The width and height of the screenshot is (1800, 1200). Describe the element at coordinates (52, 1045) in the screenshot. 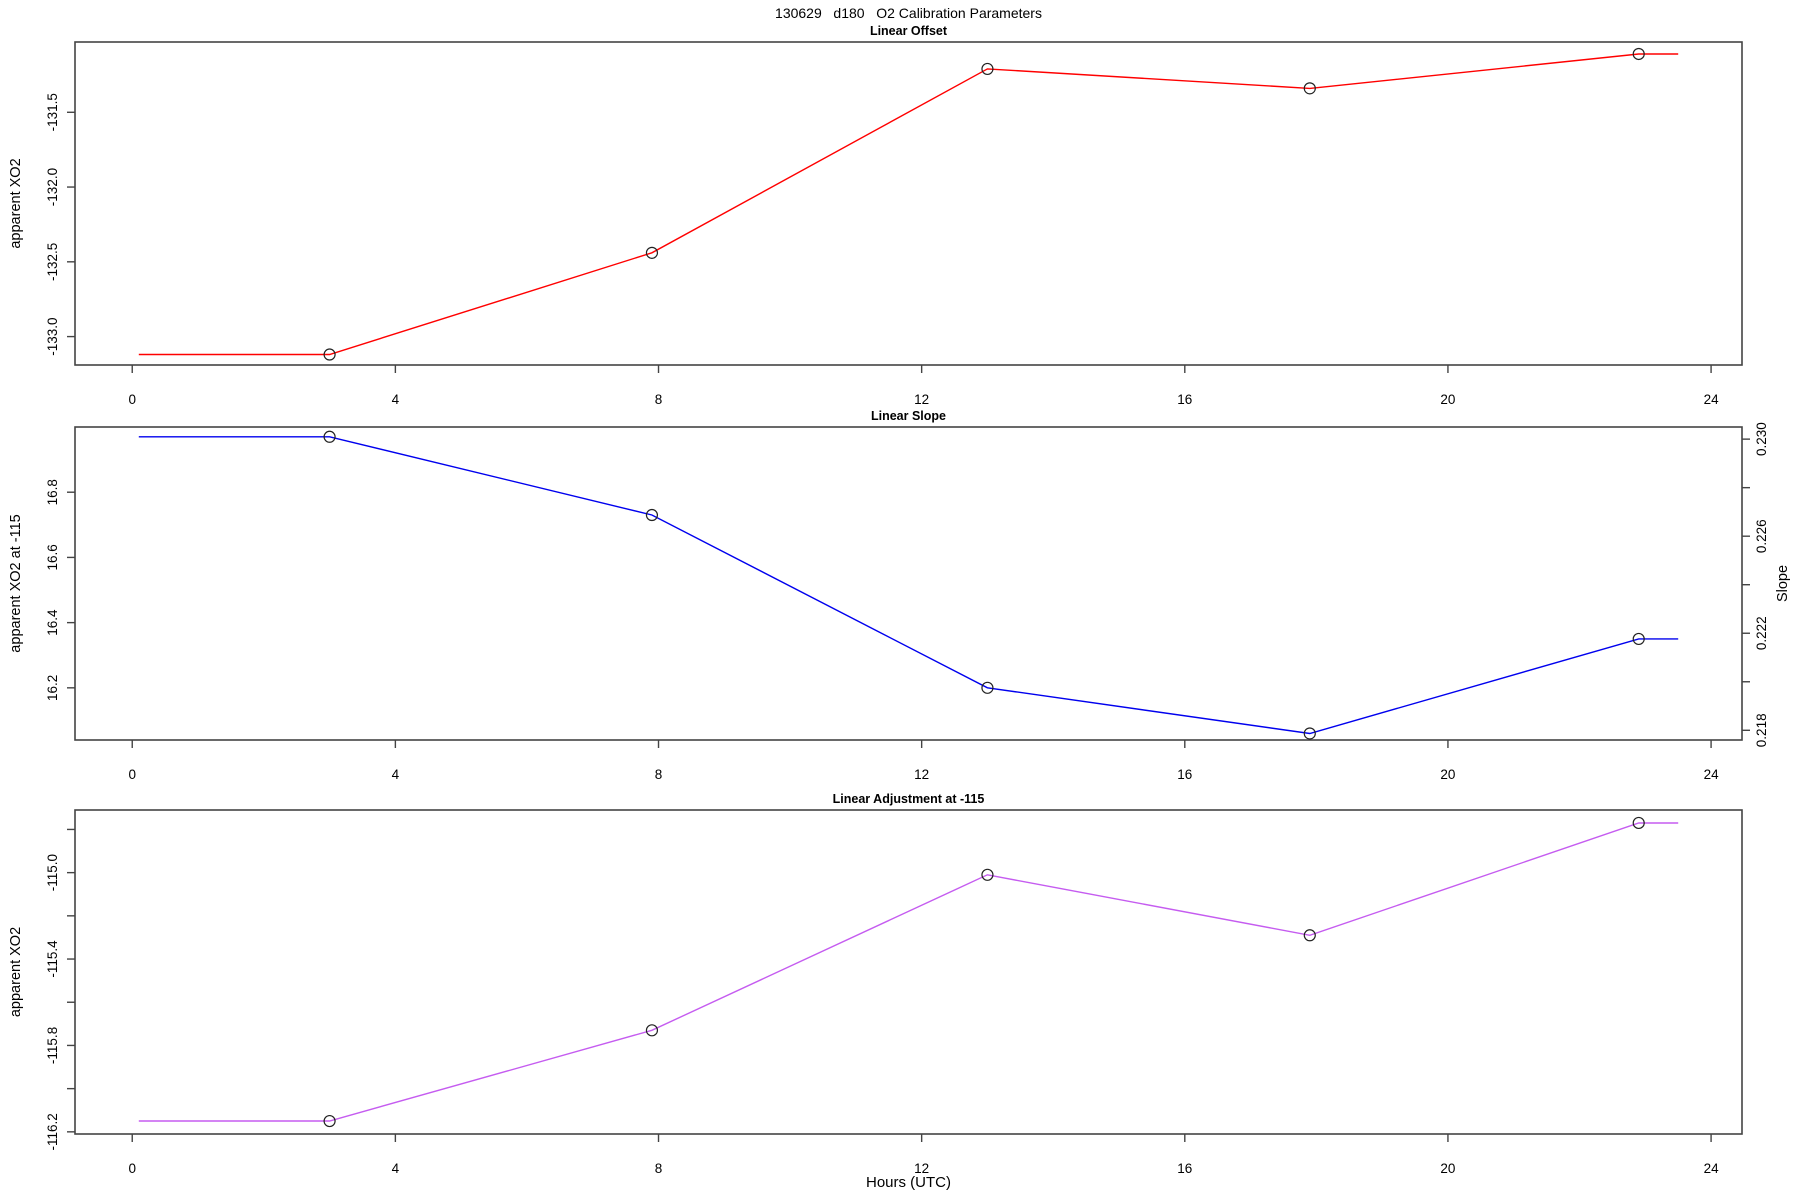

I see `y-tick-label: -115.8` at that location.